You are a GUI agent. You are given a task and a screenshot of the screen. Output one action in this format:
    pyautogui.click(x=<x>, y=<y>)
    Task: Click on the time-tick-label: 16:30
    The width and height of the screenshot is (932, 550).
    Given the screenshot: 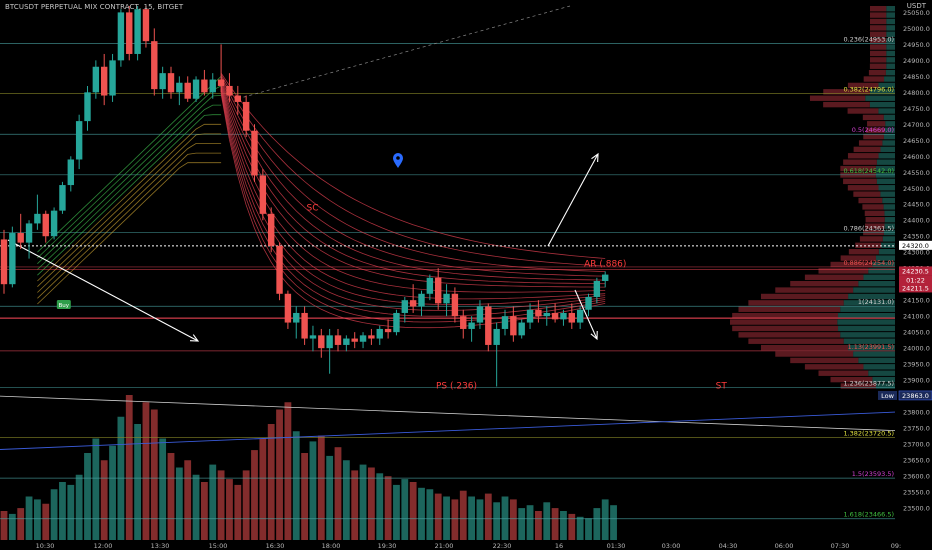 What is the action you would take?
    pyautogui.click(x=275, y=546)
    